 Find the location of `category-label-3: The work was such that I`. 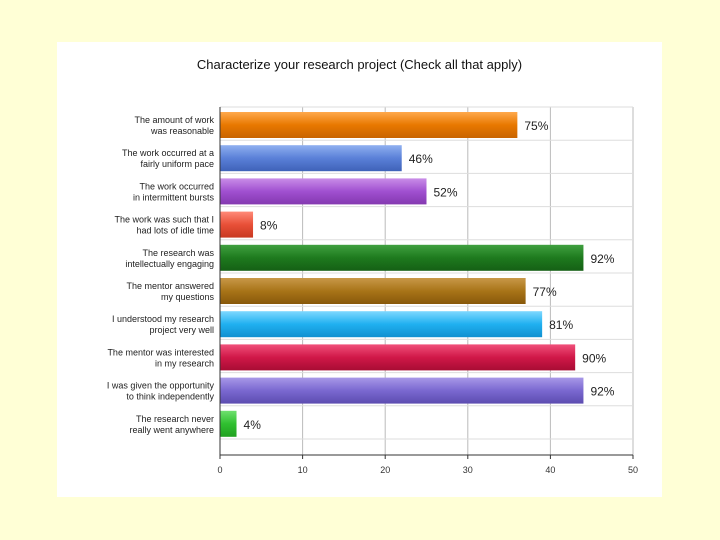

category-label-3: The work was such that I is located at coordinates (164, 220).